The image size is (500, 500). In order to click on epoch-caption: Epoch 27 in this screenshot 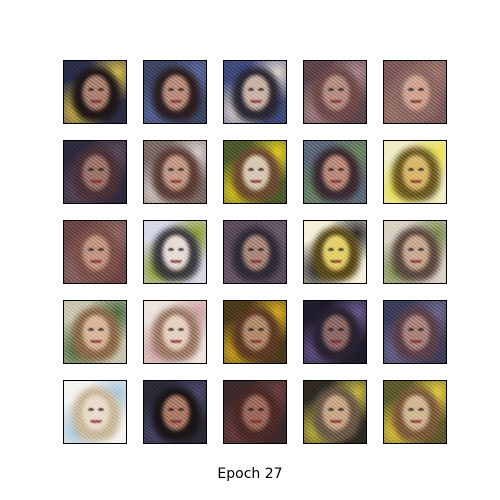, I will do `click(250, 474)`.